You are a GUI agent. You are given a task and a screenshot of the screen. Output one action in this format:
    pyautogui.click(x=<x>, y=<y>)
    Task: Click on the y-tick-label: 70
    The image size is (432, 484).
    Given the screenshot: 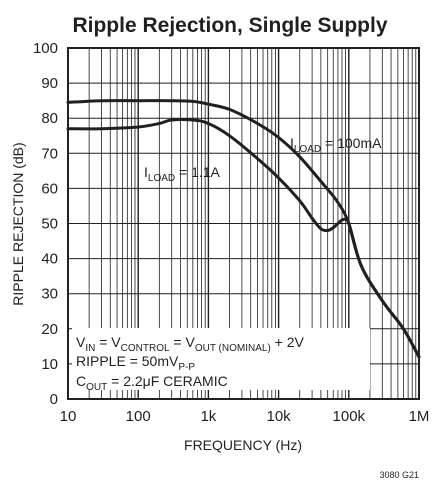 What is the action you would take?
    pyautogui.click(x=49, y=153)
    